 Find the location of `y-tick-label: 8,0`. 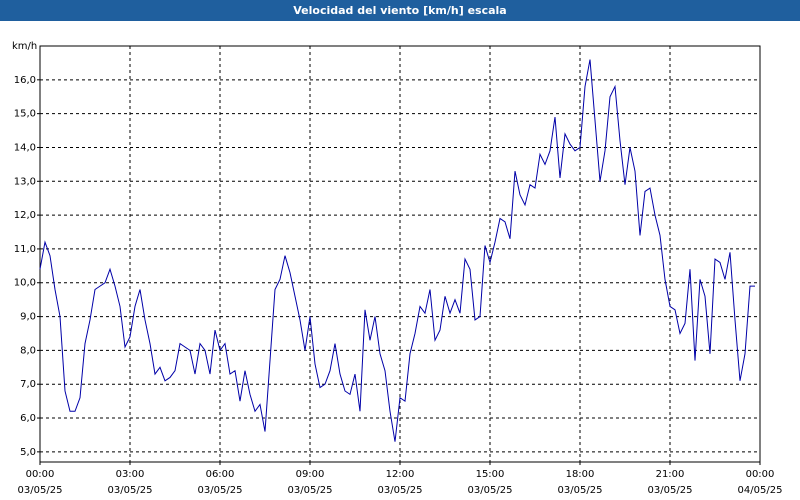

y-tick-label: 8,0 is located at coordinates (28, 350).